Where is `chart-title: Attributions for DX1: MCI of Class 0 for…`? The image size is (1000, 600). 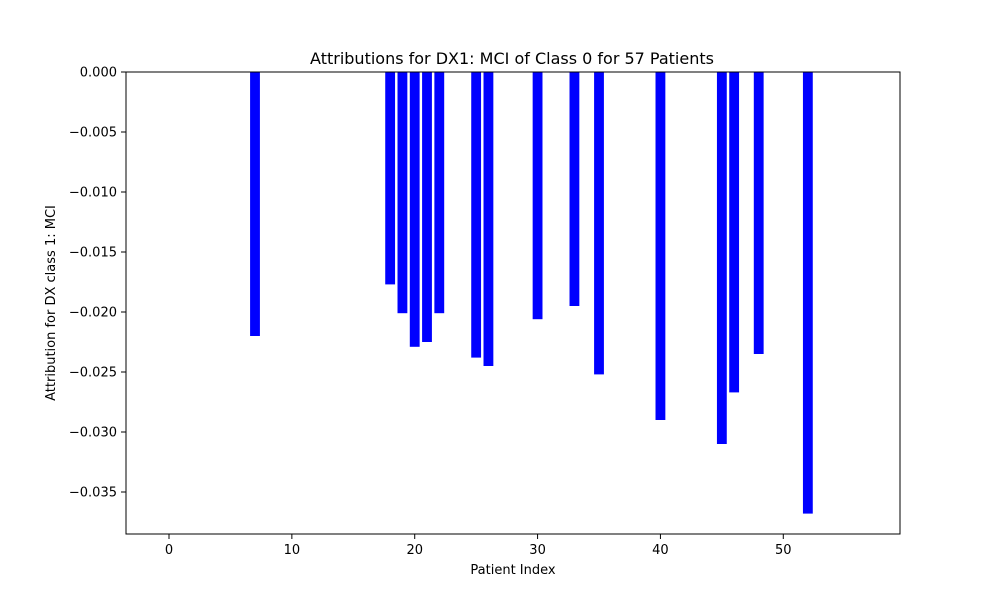 chart-title: Attributions for DX1: MCI of Class 0 for… is located at coordinates (512, 58).